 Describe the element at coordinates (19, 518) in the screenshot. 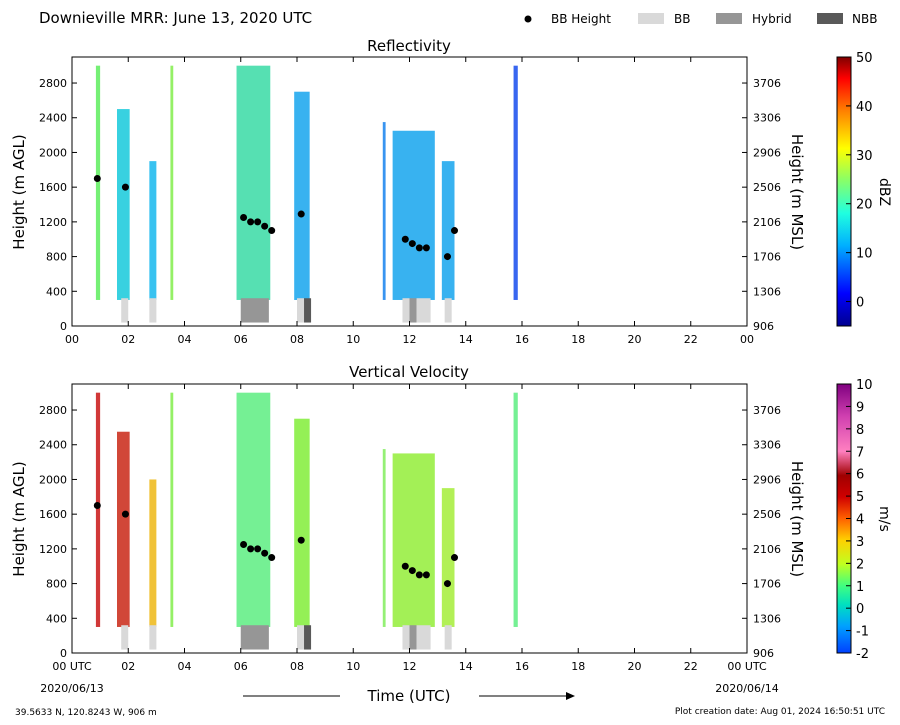

I see `vertical-velocity-ylabel: Height (m AGL)` at that location.